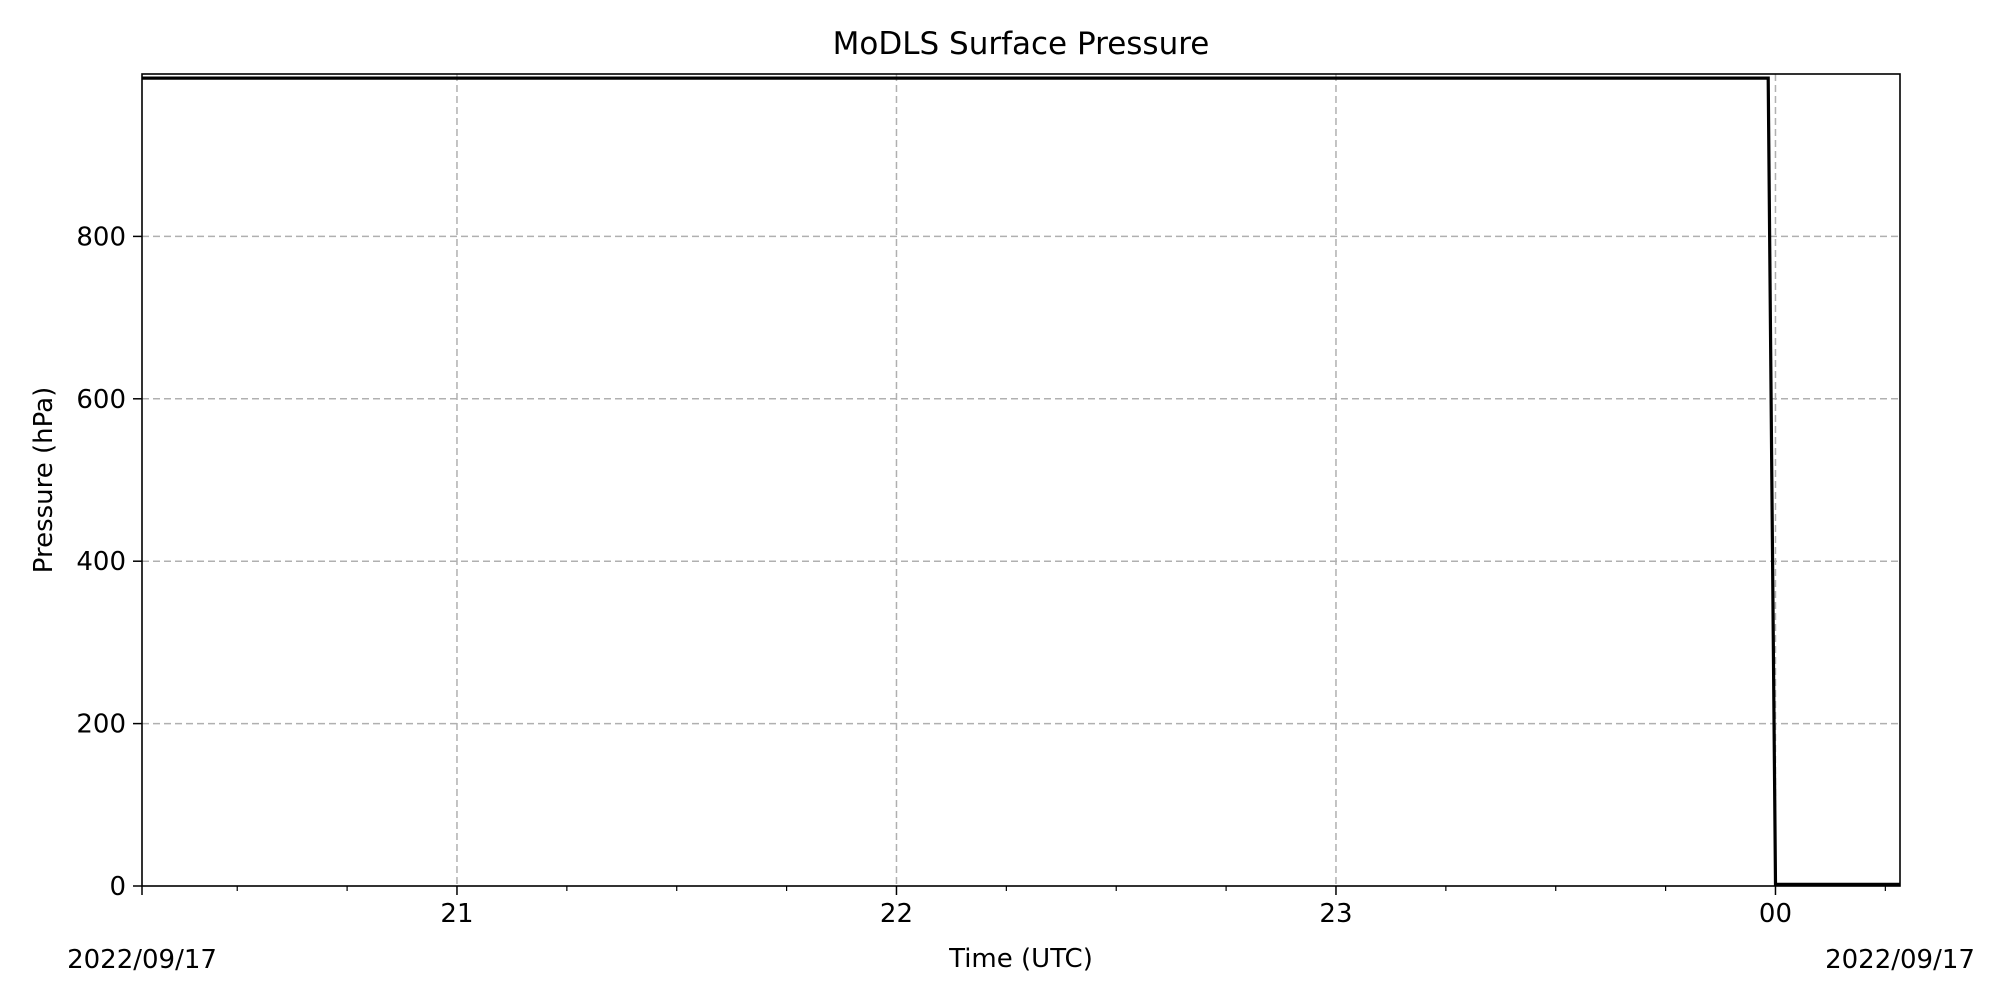 This screenshot has width=2000, height=1000. Describe the element at coordinates (142, 960) in the screenshot. I see `date-label-left: 2022/09/17` at that location.